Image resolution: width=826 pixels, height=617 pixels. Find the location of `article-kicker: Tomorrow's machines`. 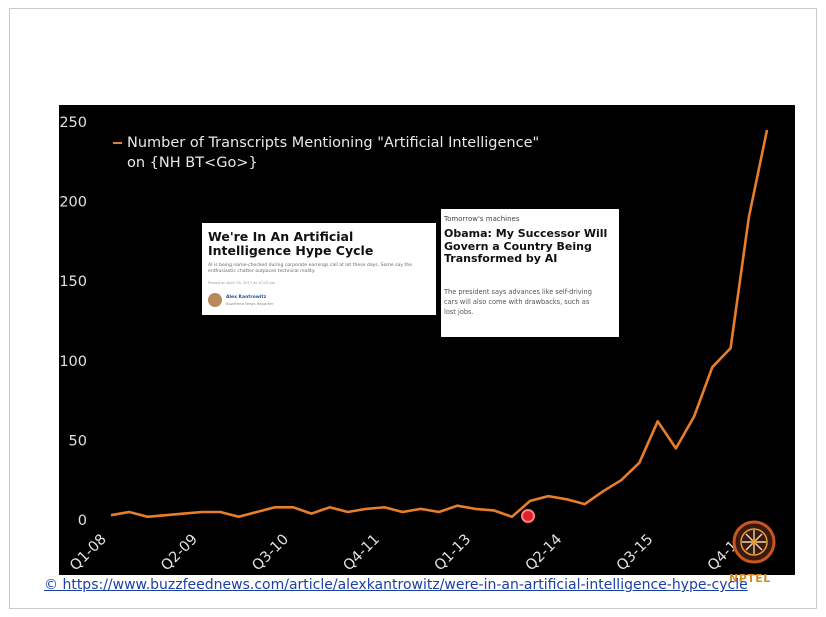

article-kicker: Tomorrow's machines is located at coordinates (482, 219).